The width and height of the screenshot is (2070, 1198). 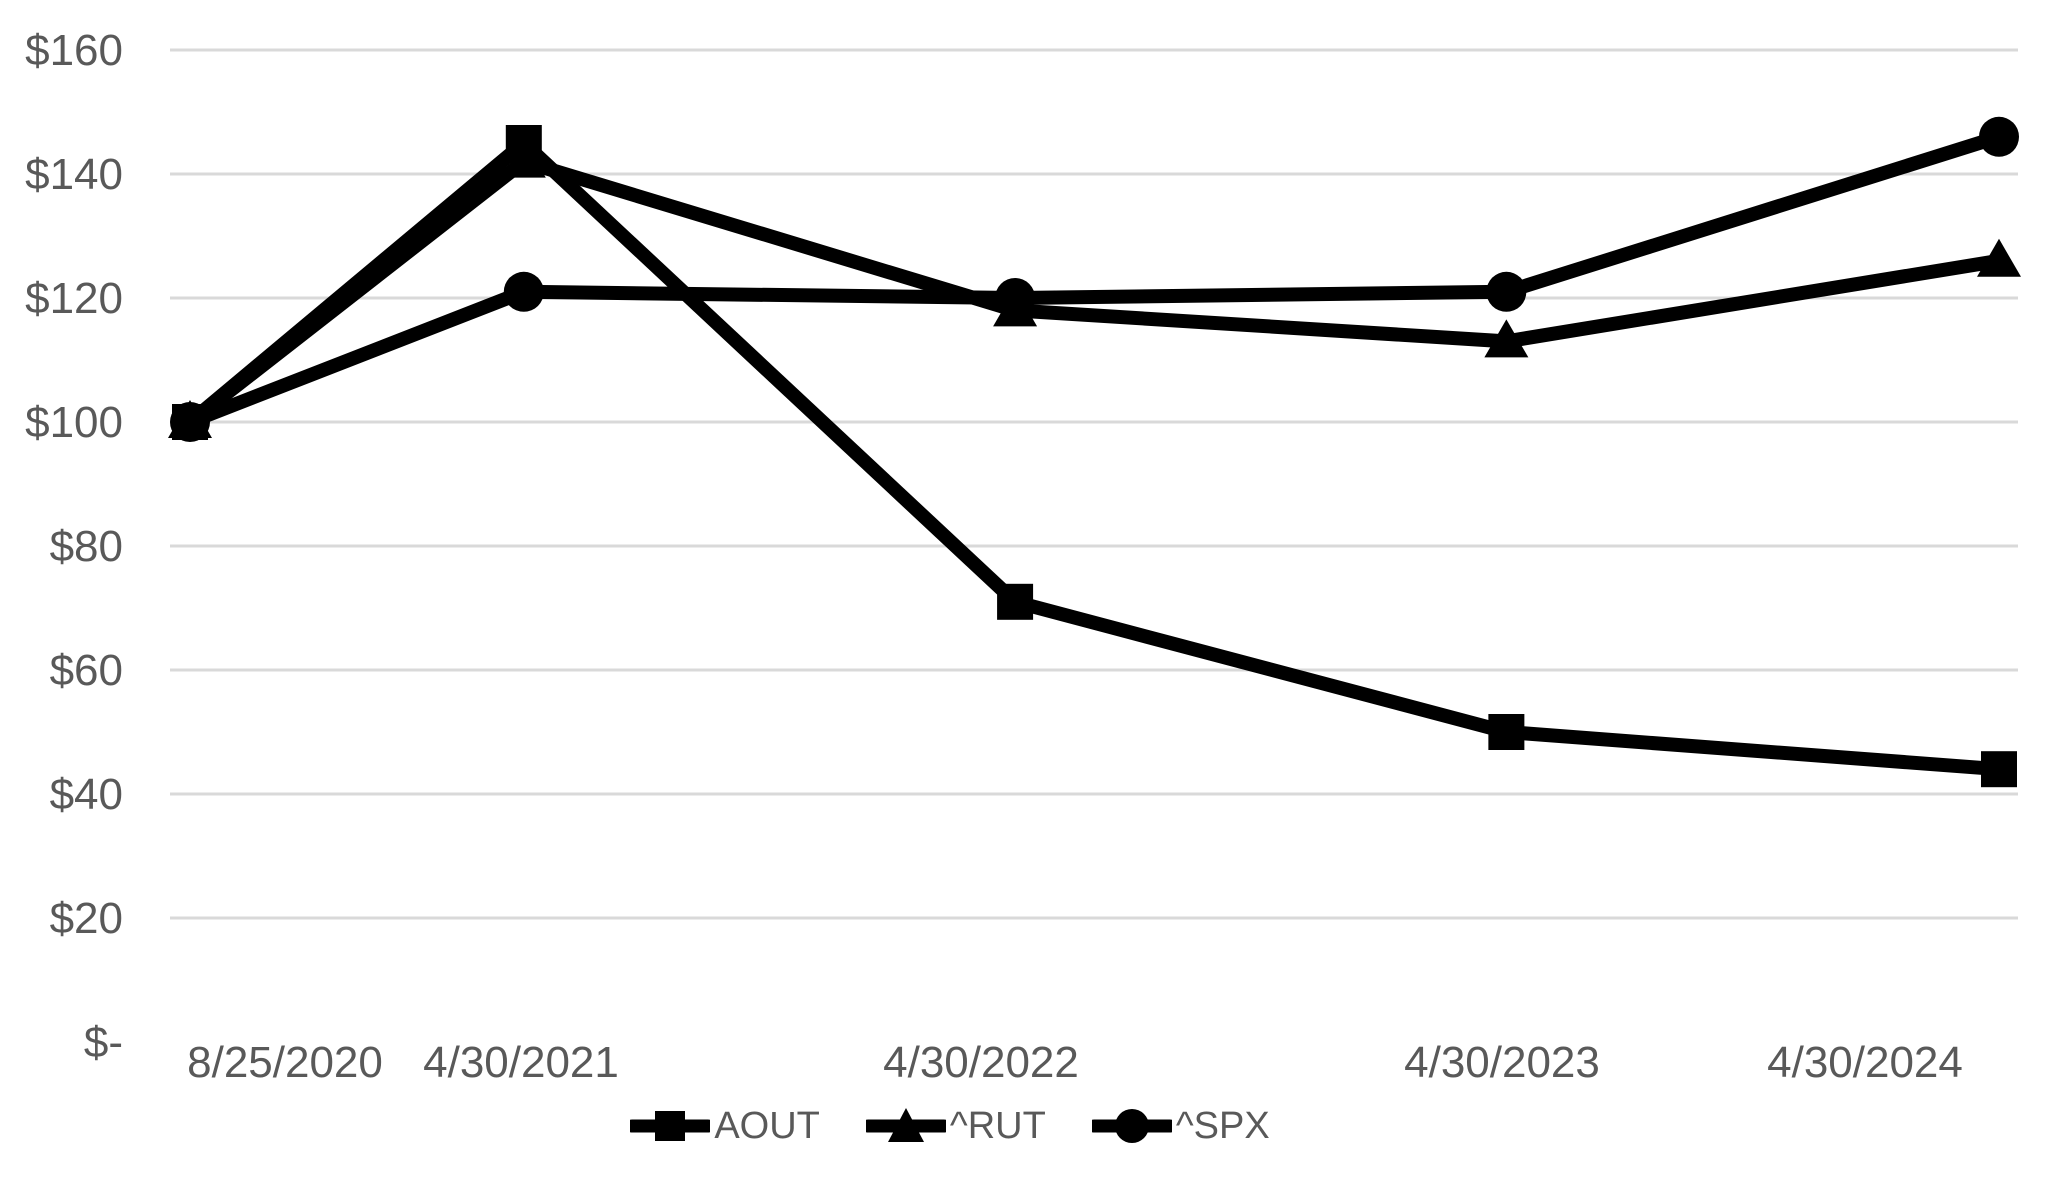 What do you see at coordinates (767, 1126) in the screenshot?
I see `legend-label-aout: AOUT` at bounding box center [767, 1126].